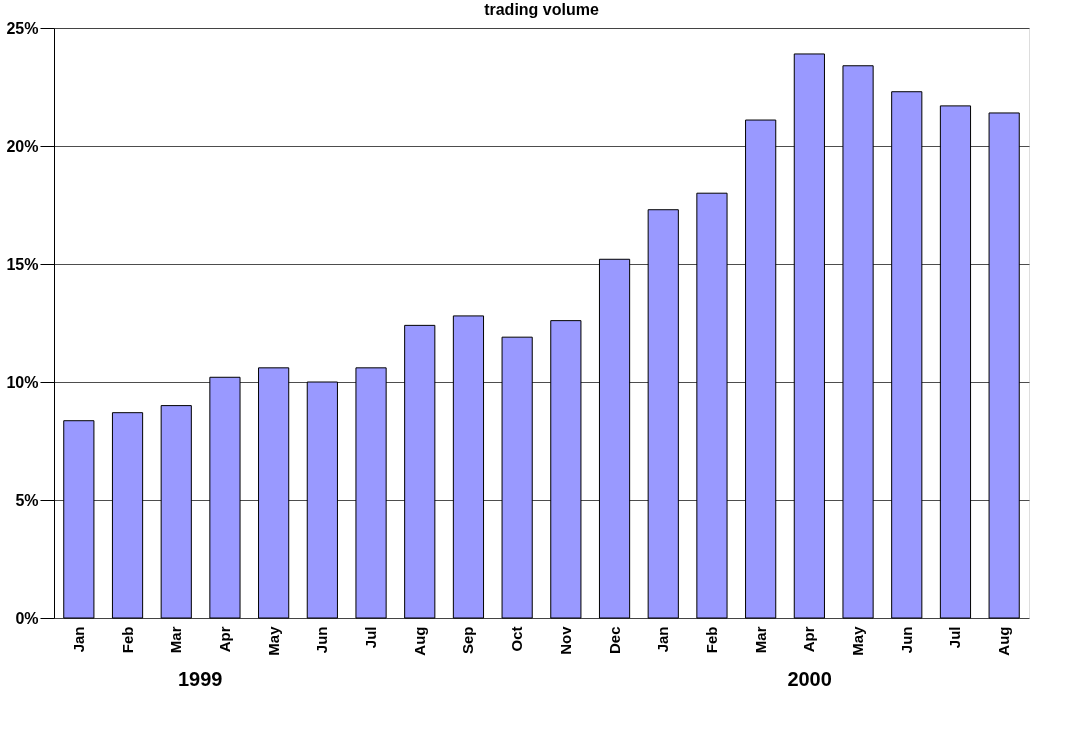 The height and width of the screenshot is (736, 1086). I want to click on y-tick-label: 15%, so click(22, 264).